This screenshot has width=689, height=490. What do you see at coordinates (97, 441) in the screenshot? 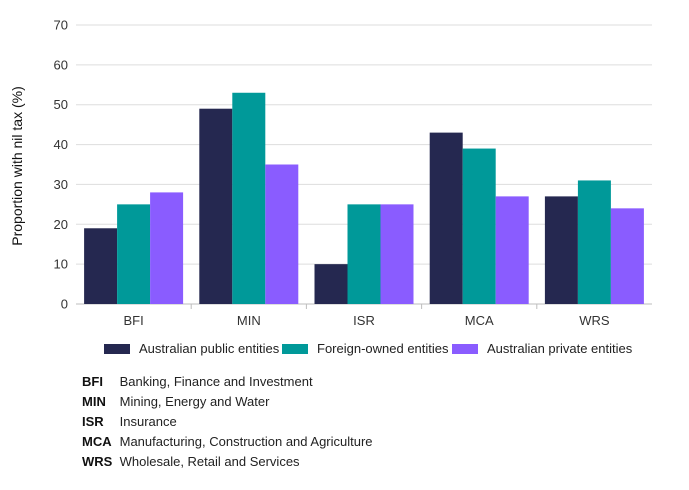
I see `abbreviation-code: MCA` at bounding box center [97, 441].